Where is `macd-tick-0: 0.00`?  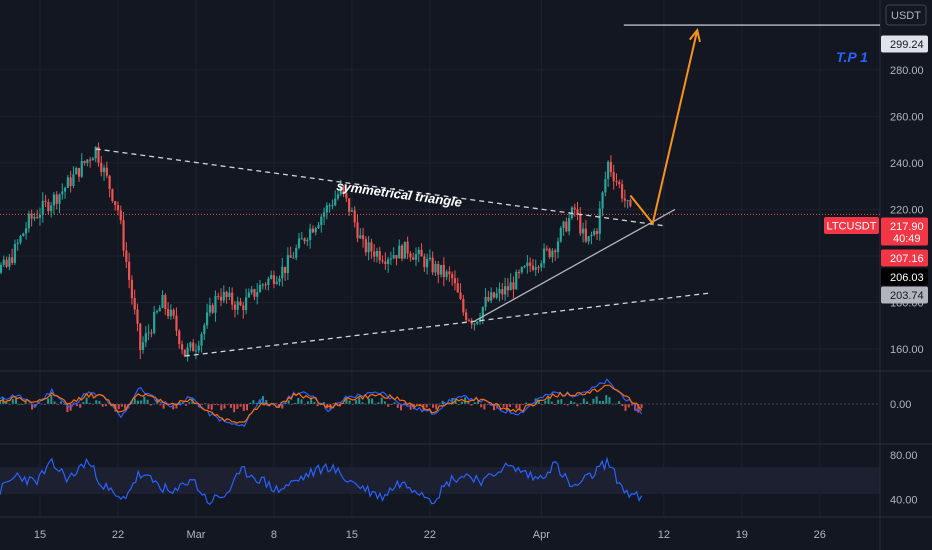
macd-tick-0: 0.00 is located at coordinates (900, 405).